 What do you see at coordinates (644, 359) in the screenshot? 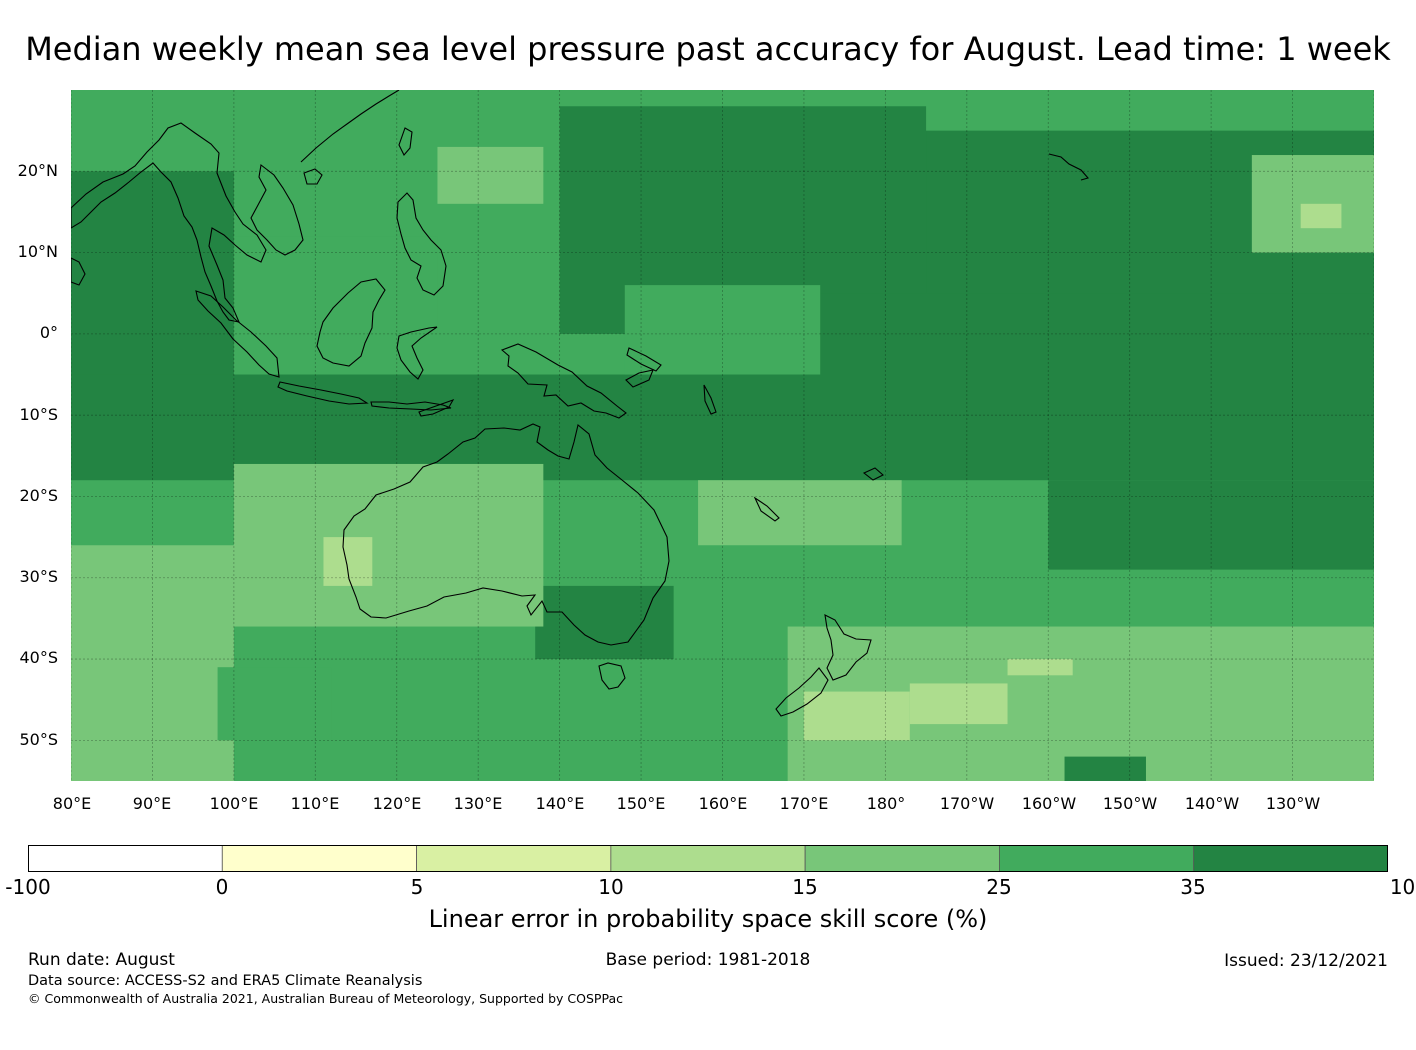
I see `solomon-islands-coastline` at bounding box center [644, 359].